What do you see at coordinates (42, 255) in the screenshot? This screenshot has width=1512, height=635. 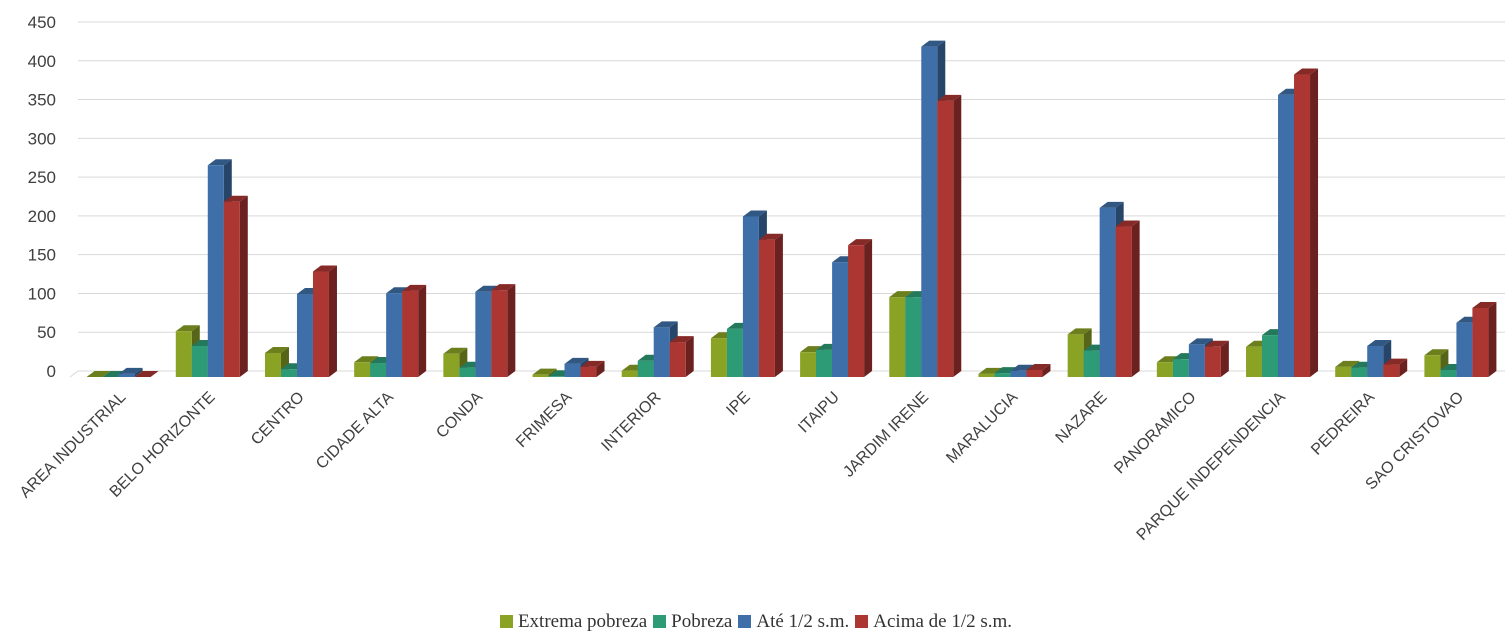 I see `y-tick-label: 150` at bounding box center [42, 255].